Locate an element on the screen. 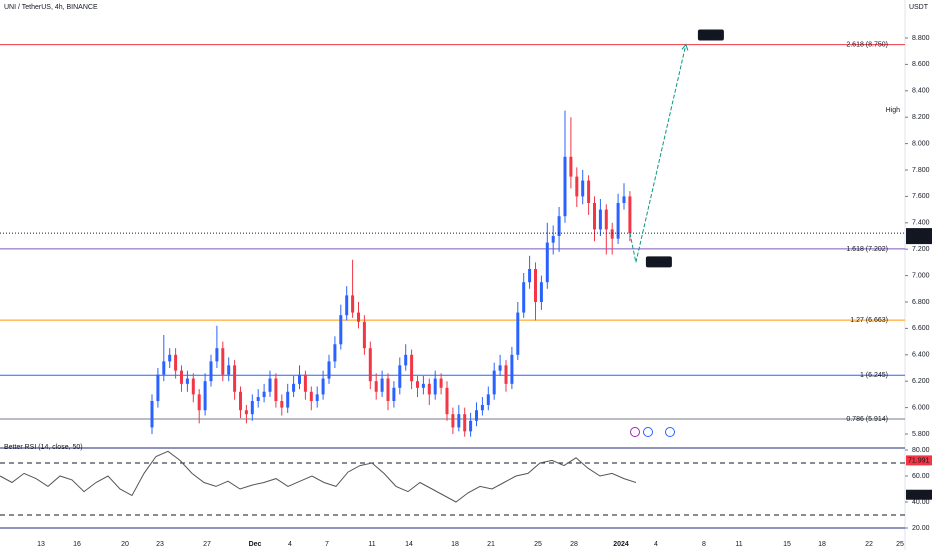  current-price-box is located at coordinates (919, 236).